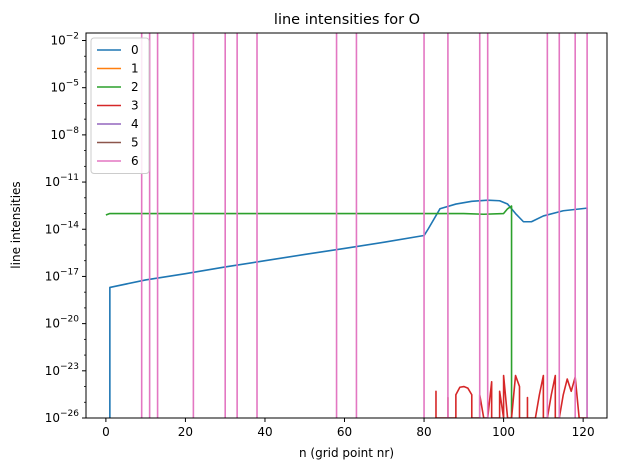 Image resolution: width=630 pixels, height=470 pixels. What do you see at coordinates (64, 134) in the screenshot?
I see `y-tick-label: 10⁻⁸` at bounding box center [64, 134].